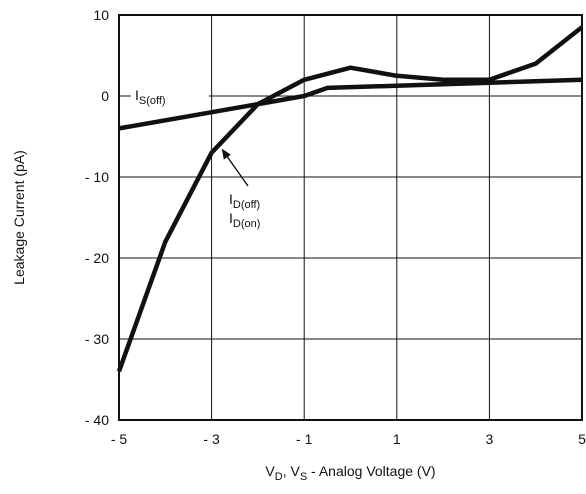 This screenshot has height=494, width=586. What do you see at coordinates (237, 170) in the screenshot?
I see `annotation-arrow-line` at bounding box center [237, 170].